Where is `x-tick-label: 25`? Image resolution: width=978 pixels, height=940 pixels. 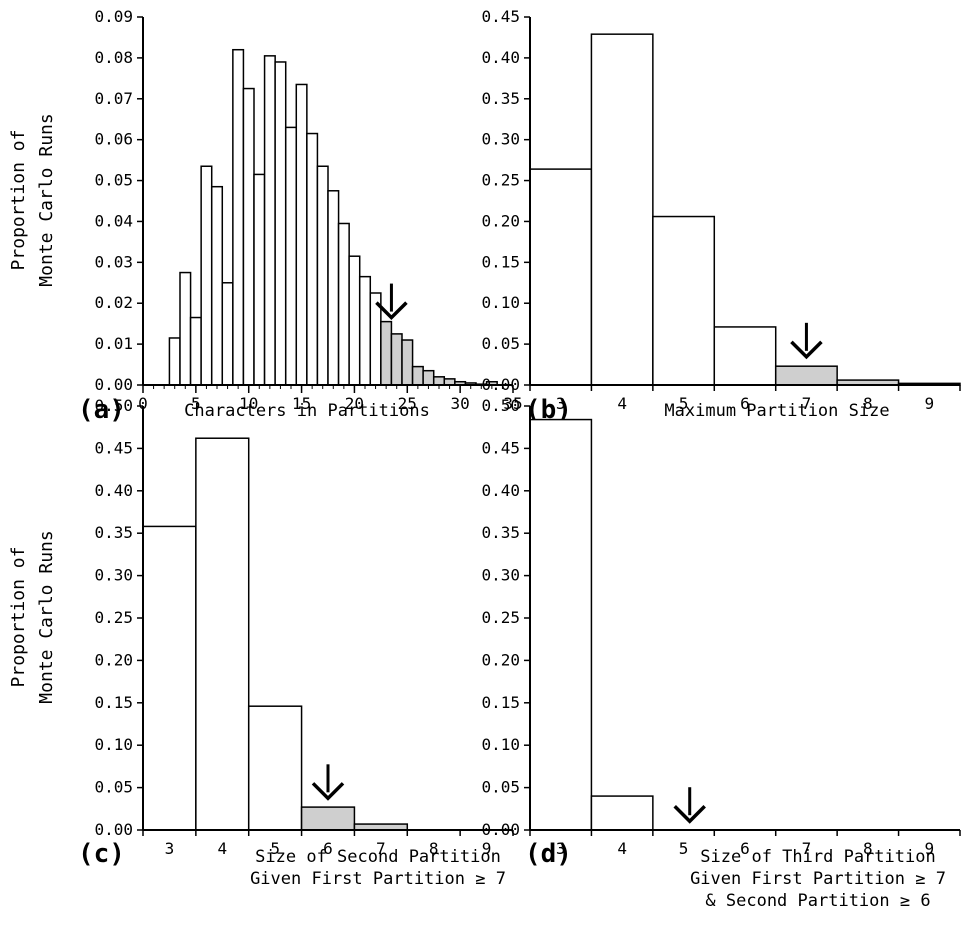 x-tick-label: 25 is located at coordinates (407, 403).